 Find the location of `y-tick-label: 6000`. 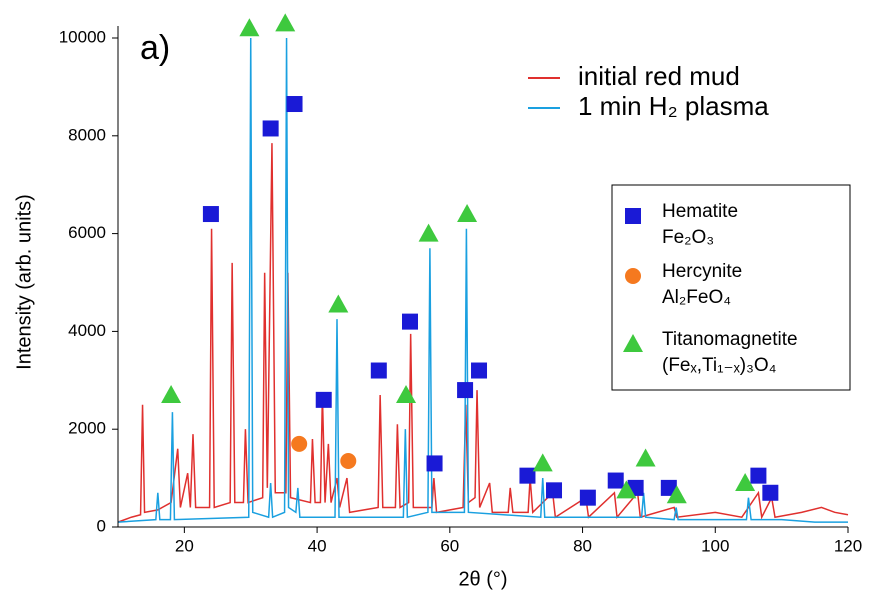

y-tick-label: 6000 is located at coordinates (87, 232).